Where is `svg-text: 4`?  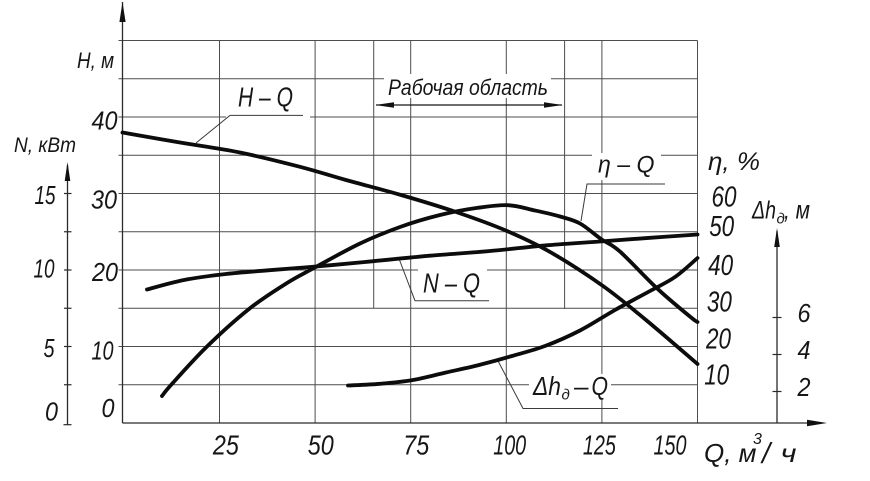 svg-text: 4 is located at coordinates (804, 350).